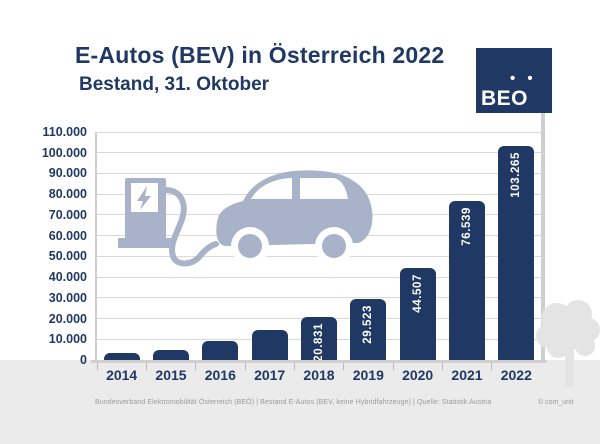 The height and width of the screenshot is (444, 600). What do you see at coordinates (67, 256) in the screenshot?
I see `y-axis-tick-label: 50.000` at bounding box center [67, 256].